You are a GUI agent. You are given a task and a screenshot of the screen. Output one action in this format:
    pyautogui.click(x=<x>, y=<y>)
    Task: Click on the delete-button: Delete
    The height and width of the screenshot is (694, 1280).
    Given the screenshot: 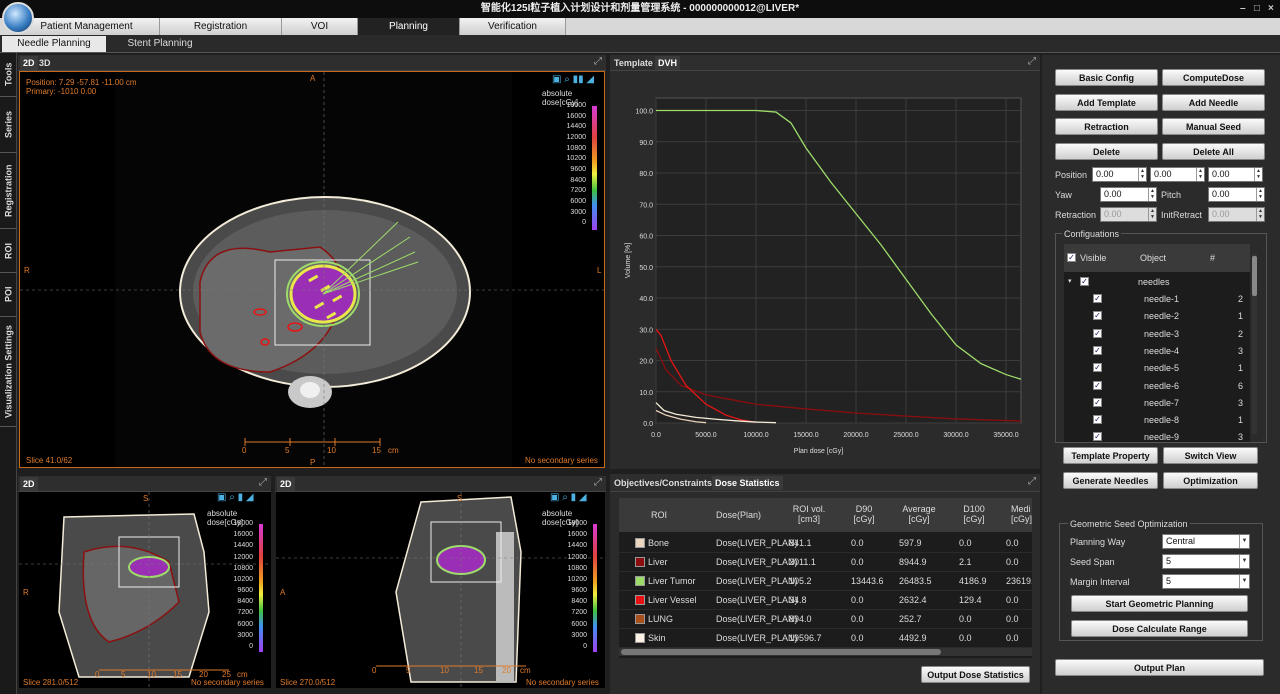 What is the action you would take?
    pyautogui.click(x=1106, y=151)
    